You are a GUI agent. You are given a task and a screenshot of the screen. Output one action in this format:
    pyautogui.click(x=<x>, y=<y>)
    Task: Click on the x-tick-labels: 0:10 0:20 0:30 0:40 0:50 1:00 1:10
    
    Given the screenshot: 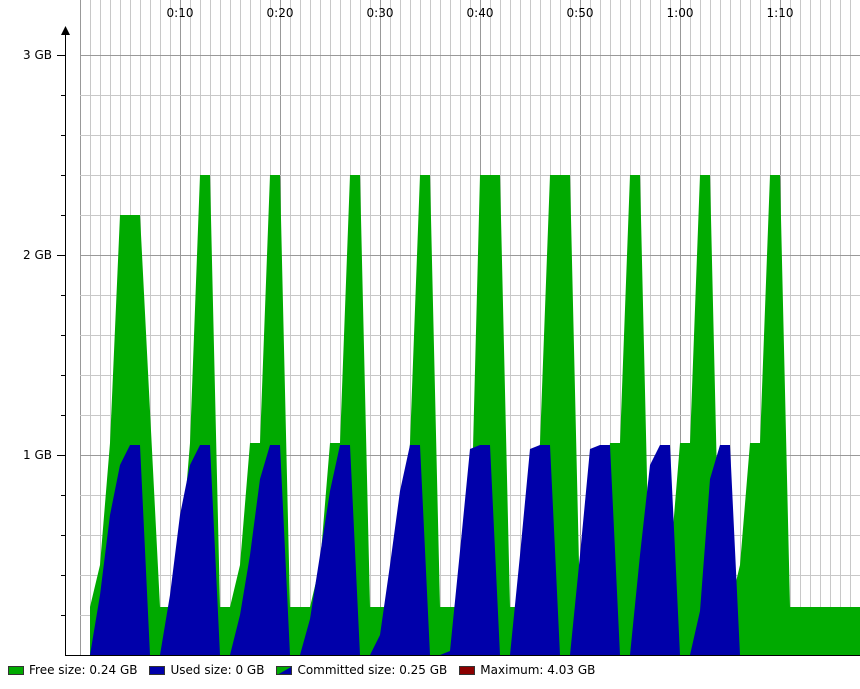 What is the action you would take?
    pyautogui.click(x=480, y=13)
    